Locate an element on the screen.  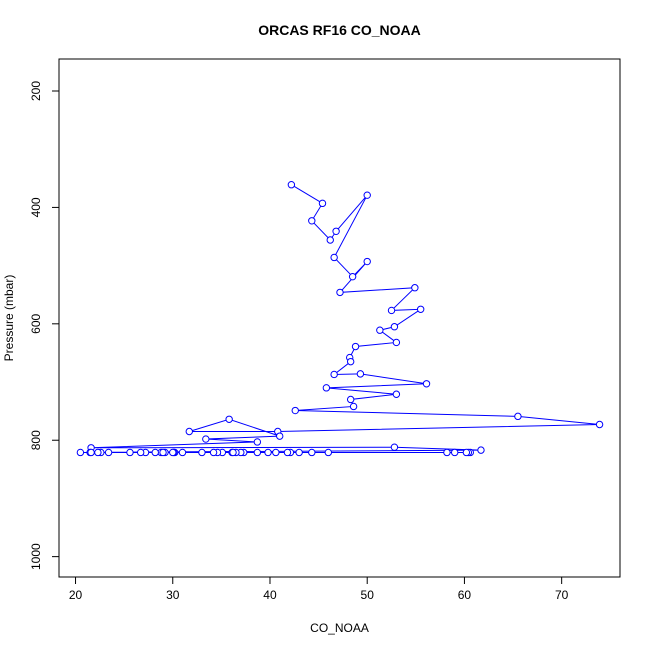
x-tick-label: 70 is located at coordinates (562, 595).